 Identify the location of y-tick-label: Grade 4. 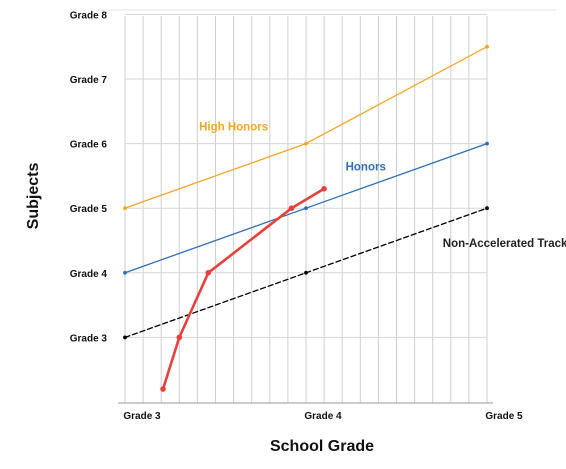
(89, 274).